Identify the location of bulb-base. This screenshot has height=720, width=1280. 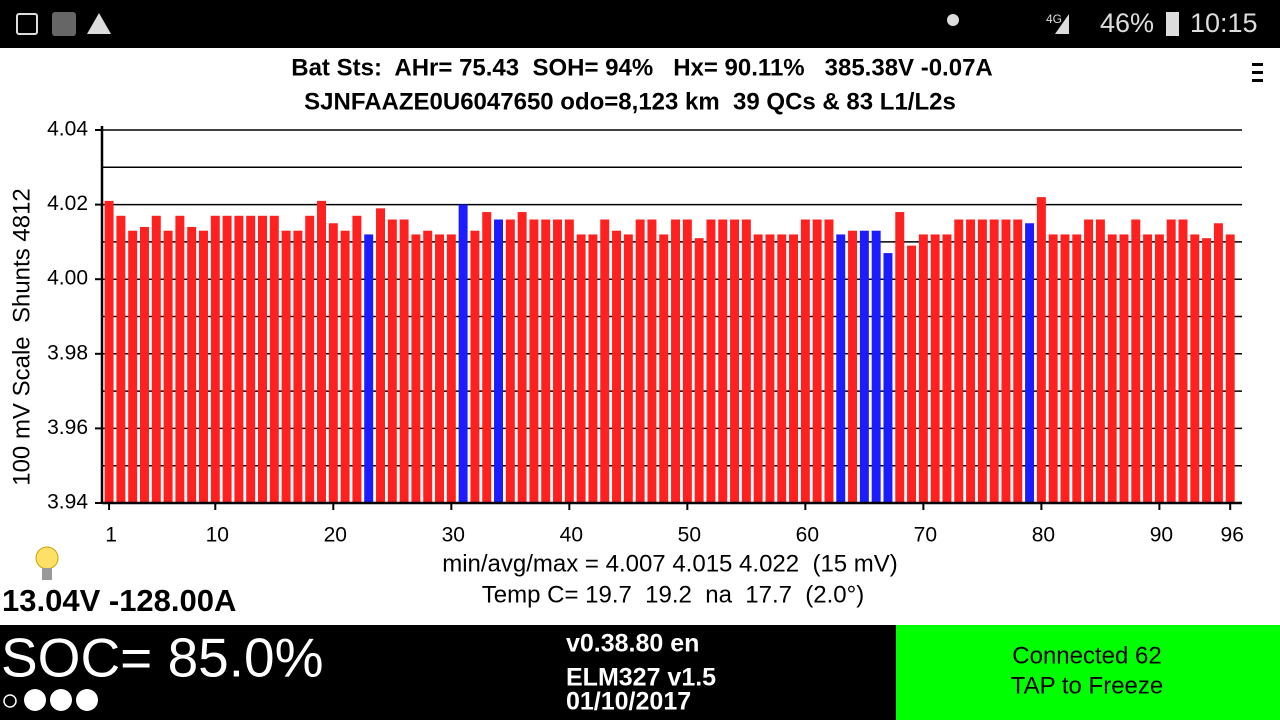
(47, 574).